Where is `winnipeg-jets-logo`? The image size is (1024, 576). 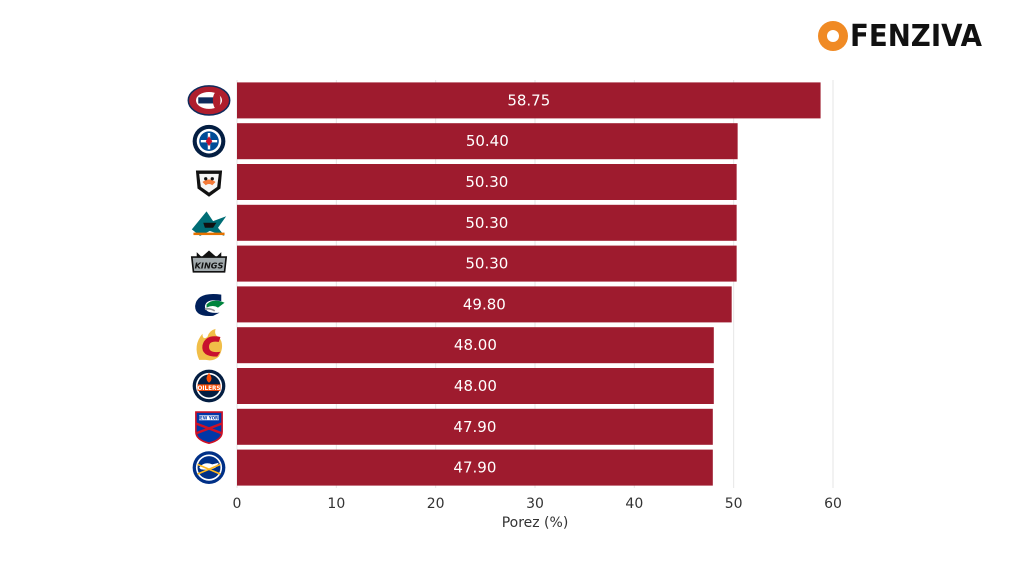 winnipeg-jets-logo is located at coordinates (209, 141).